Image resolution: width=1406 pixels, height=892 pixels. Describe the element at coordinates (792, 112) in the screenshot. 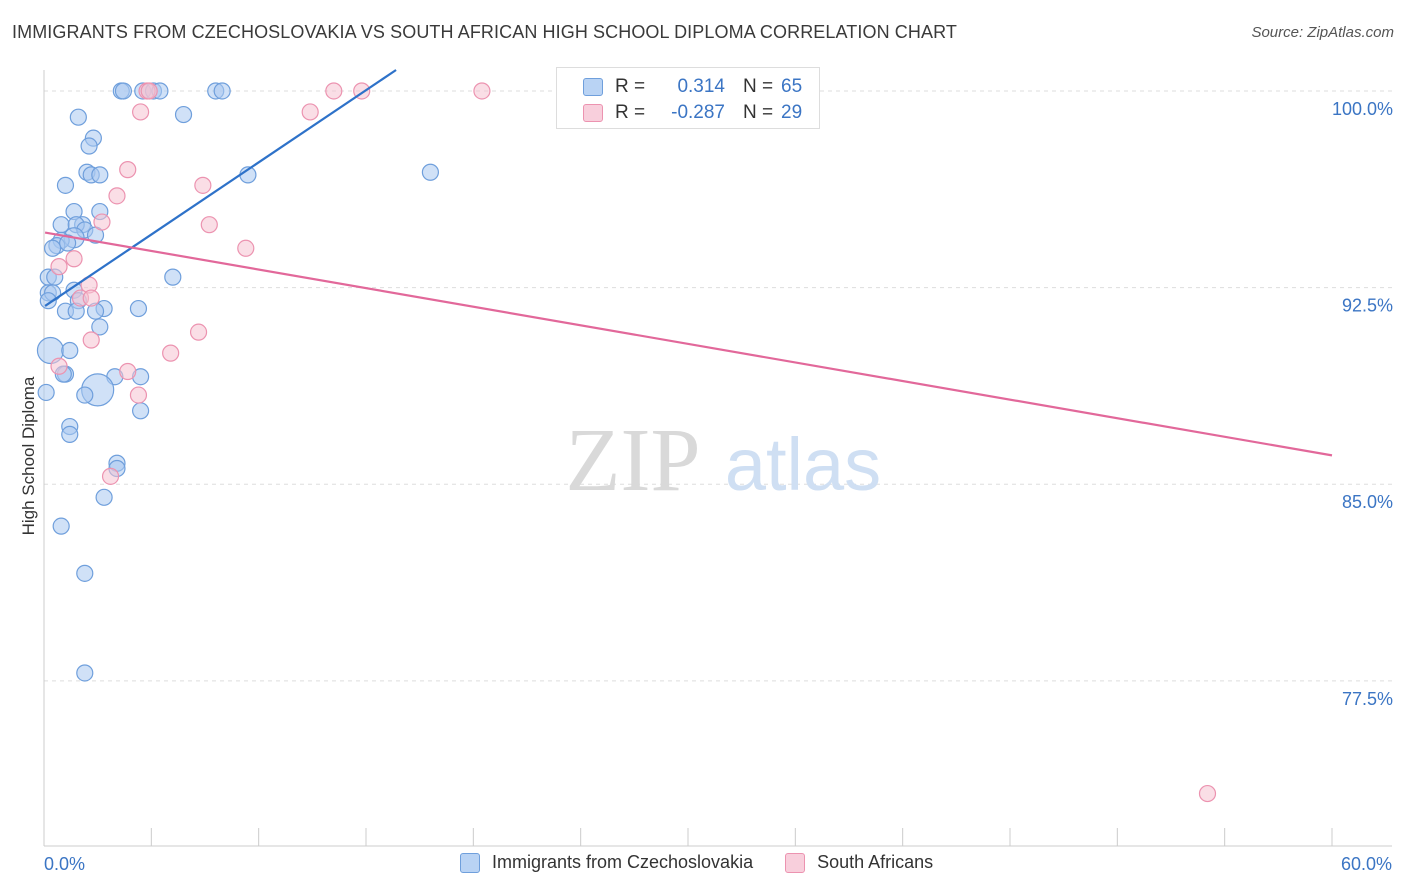

I see `legend-n-value: 29` at that location.